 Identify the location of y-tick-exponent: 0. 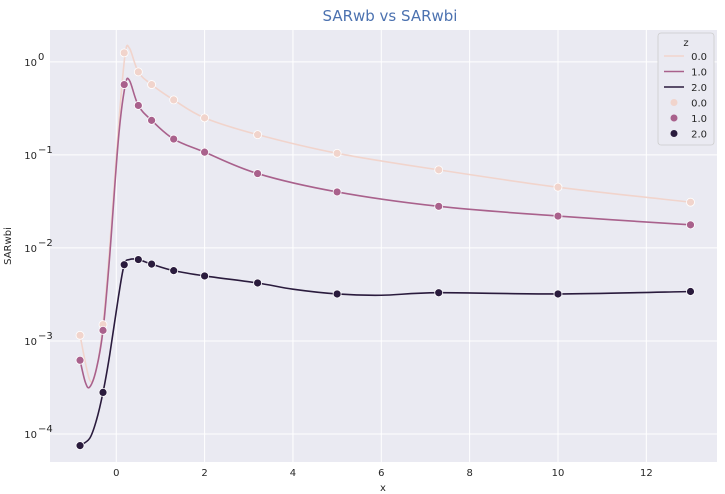
(41, 57).